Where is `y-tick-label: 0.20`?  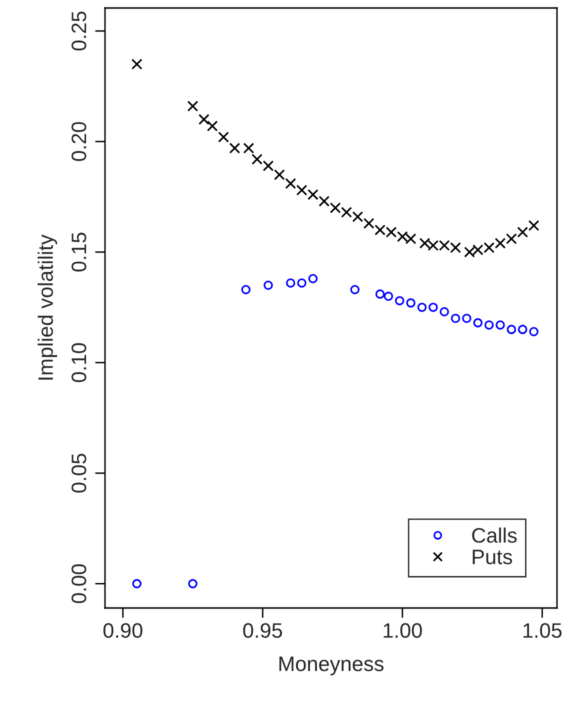 y-tick-label: 0.20 is located at coordinates (79, 141).